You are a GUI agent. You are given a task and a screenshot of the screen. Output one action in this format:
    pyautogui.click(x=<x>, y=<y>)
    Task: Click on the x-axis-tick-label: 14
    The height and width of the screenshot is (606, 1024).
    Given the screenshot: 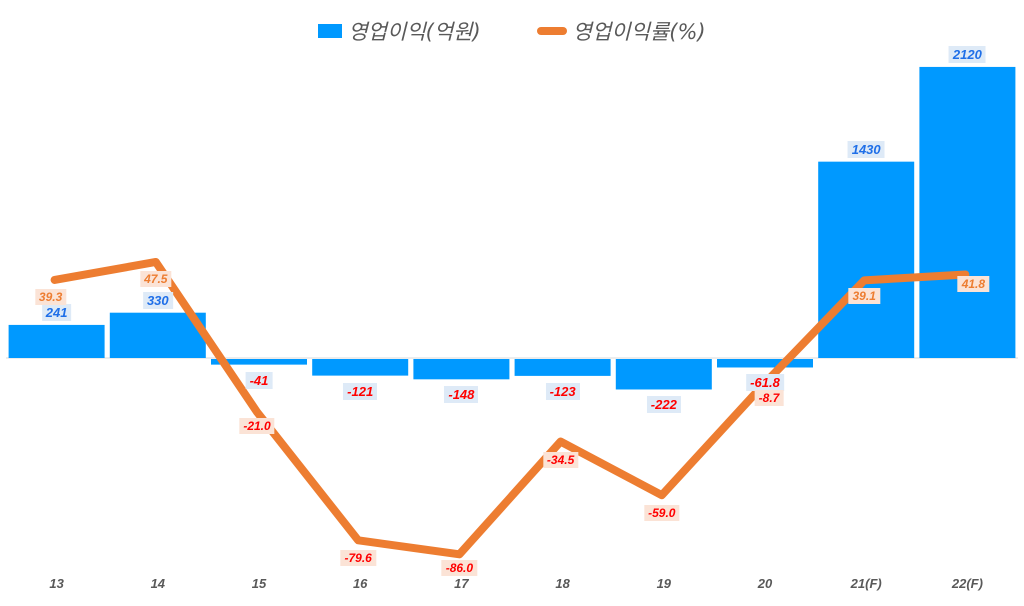 What is the action you would take?
    pyautogui.click(x=158, y=583)
    